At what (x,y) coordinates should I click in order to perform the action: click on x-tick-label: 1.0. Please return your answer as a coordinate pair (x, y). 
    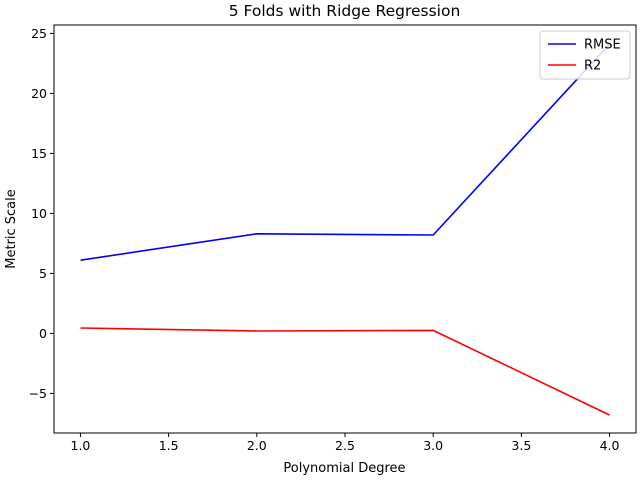
    Looking at the image, I should click on (81, 445).